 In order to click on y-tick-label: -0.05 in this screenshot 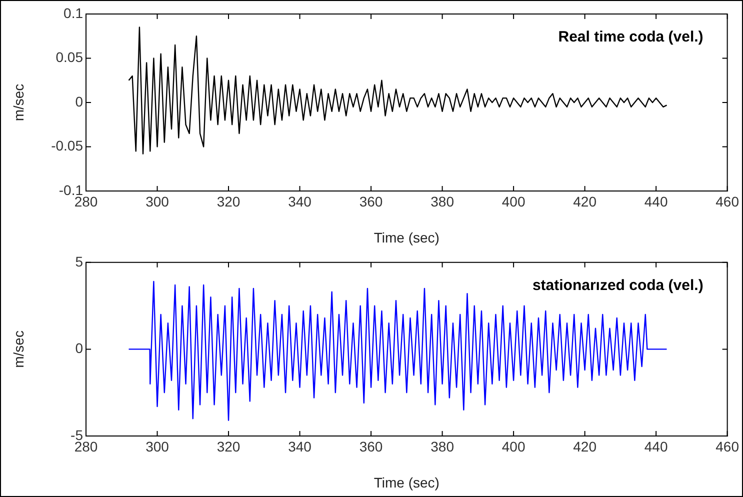, I will do `click(67, 146)`.